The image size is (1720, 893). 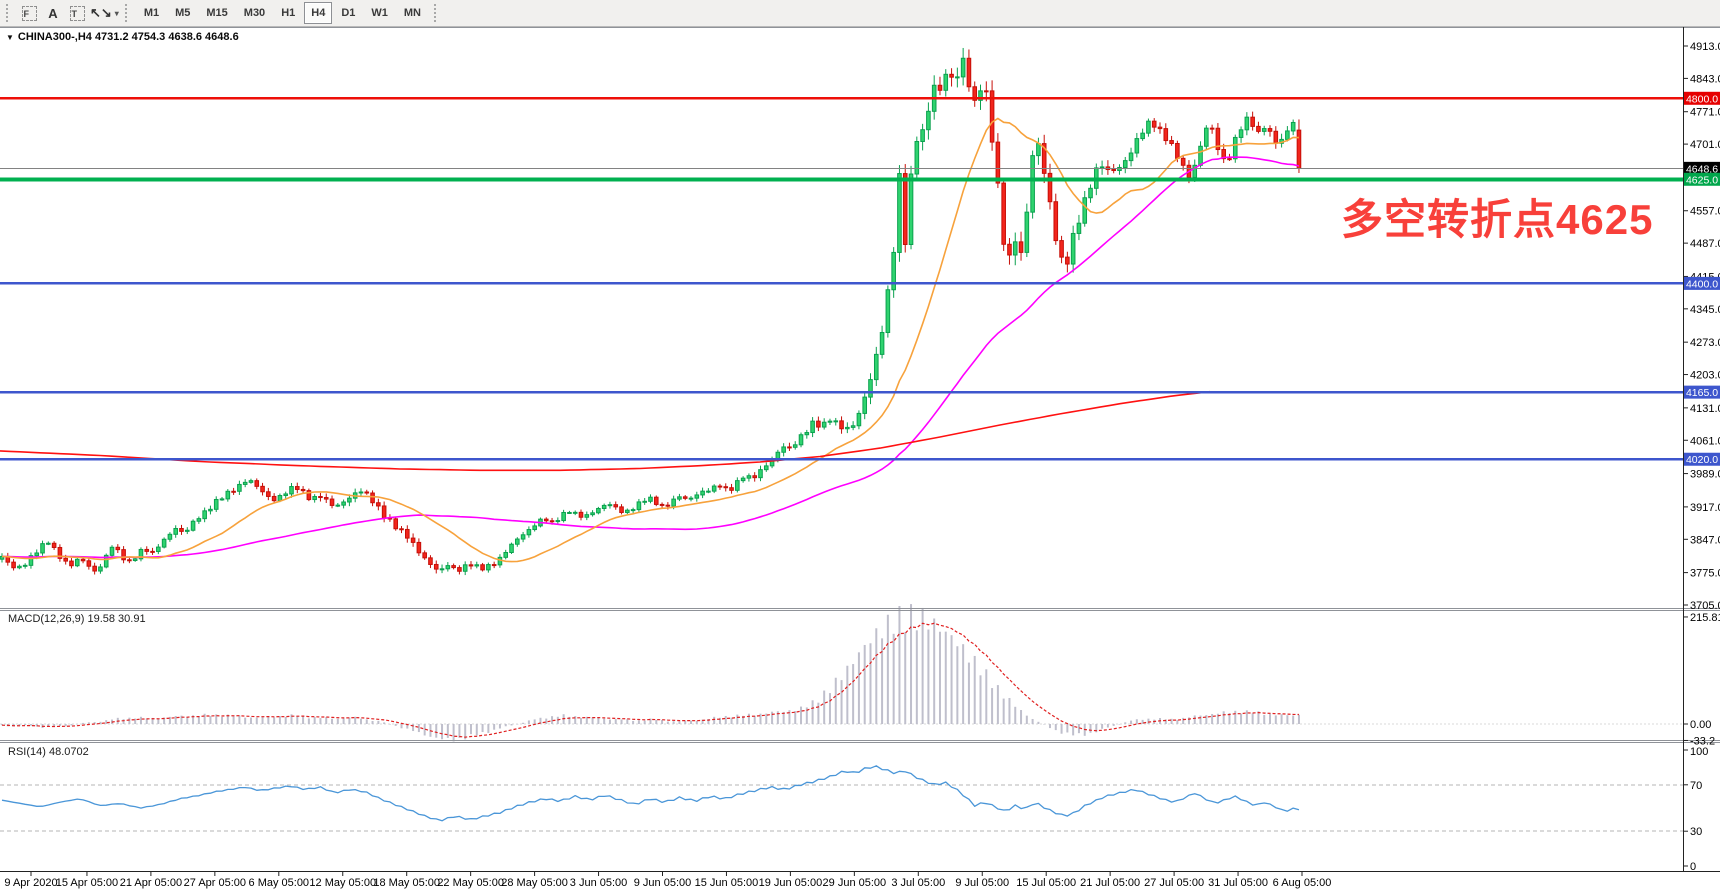 I want to click on date-tick-label: 22 May 05:00, so click(x=470, y=883).